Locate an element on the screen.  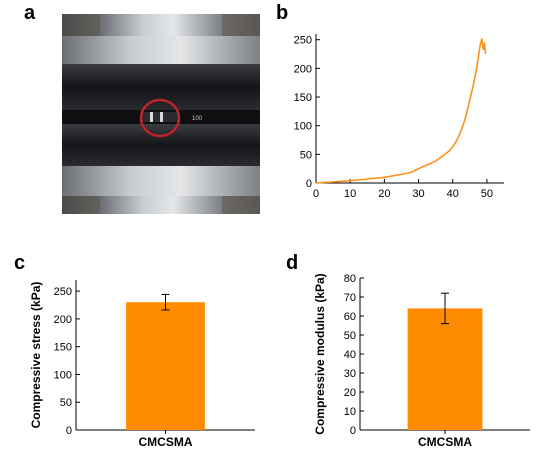
y-tick-label: 20 is located at coordinates (350, 393).